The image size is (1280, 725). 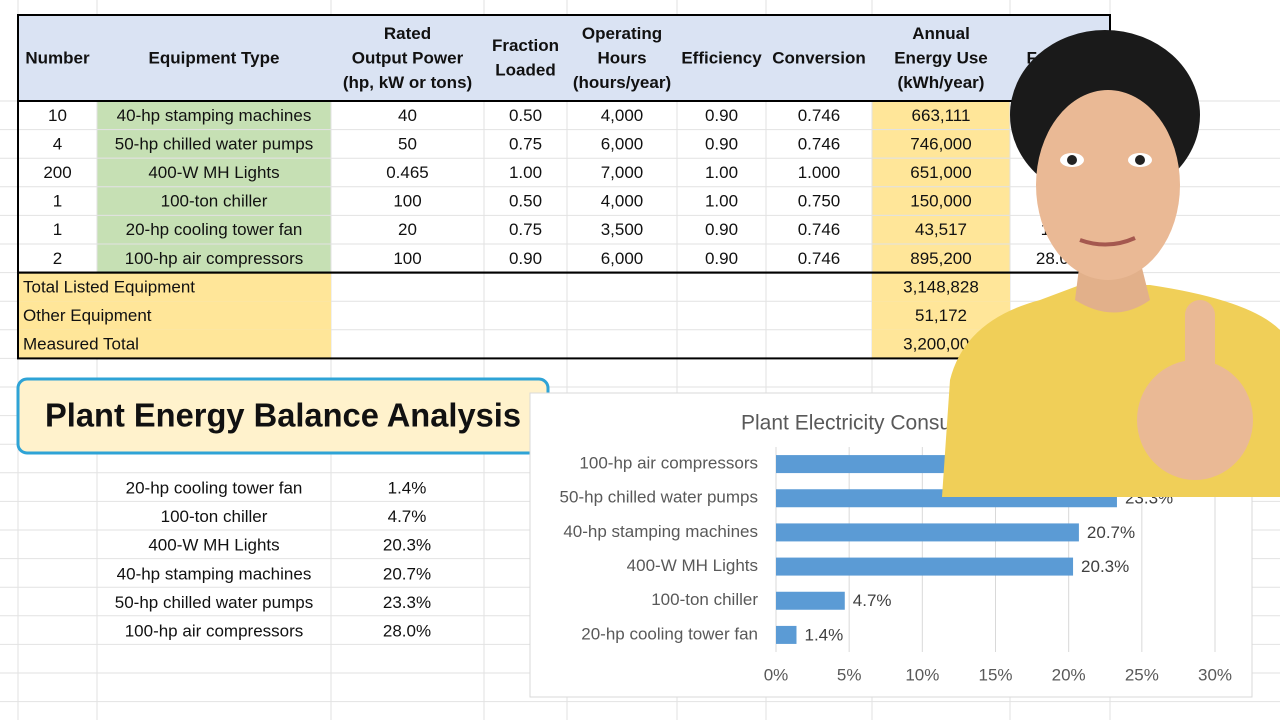 I want to click on cell: 895,200, so click(x=940, y=258).